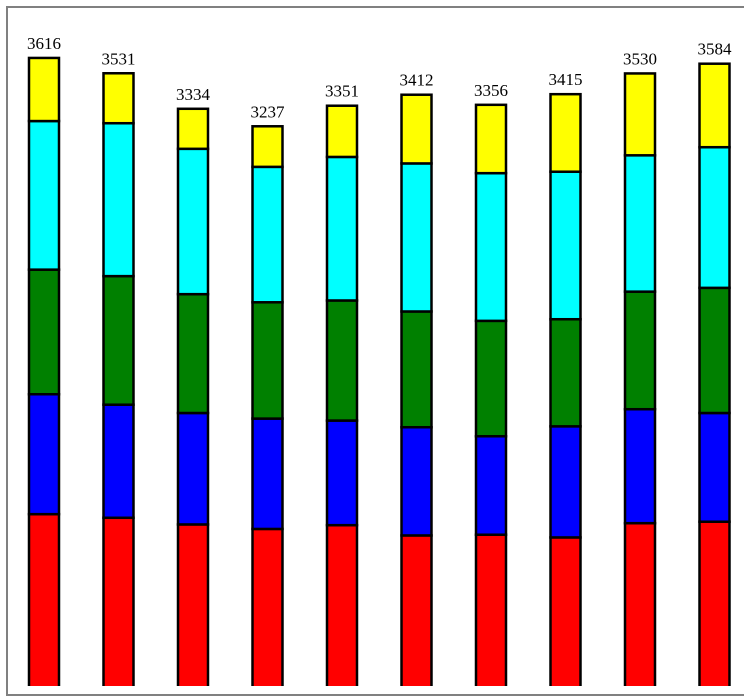 Image resolution: width=744 pixels, height=696 pixels. I want to click on total-label-8: 3415, so click(566, 79).